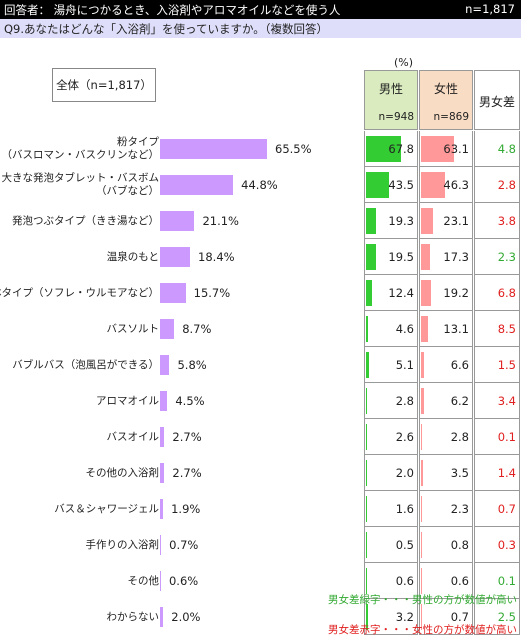 The width and height of the screenshot is (521, 637). Describe the element at coordinates (81, 185) in the screenshot. I see `category-label: 大きな発泡タブレット・バスボム （バブなど）` at that location.